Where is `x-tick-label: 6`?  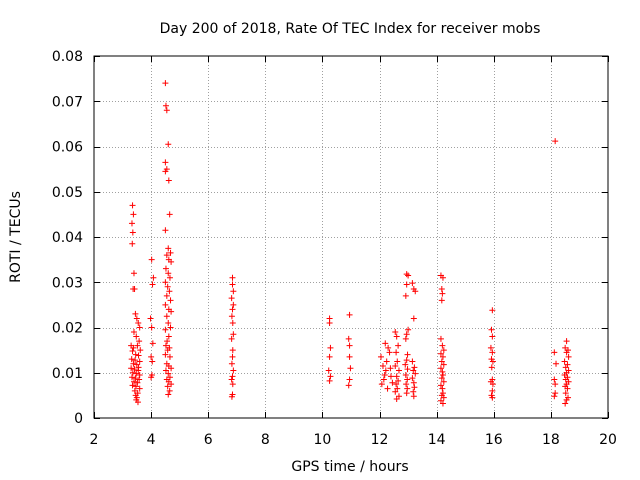
x-tick-label: 6 is located at coordinates (208, 440).